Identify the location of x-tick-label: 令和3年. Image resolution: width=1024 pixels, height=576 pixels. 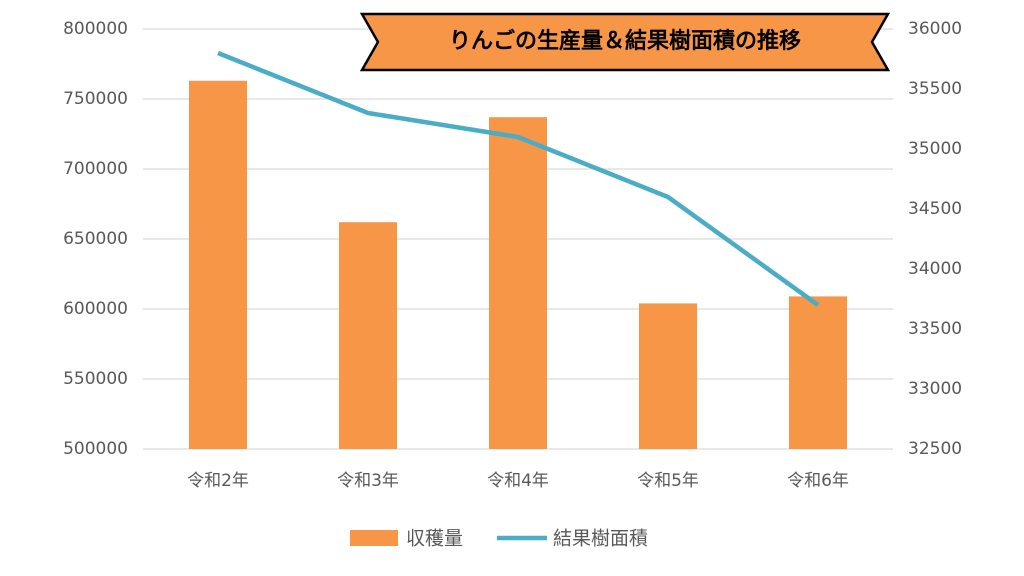
(368, 481).